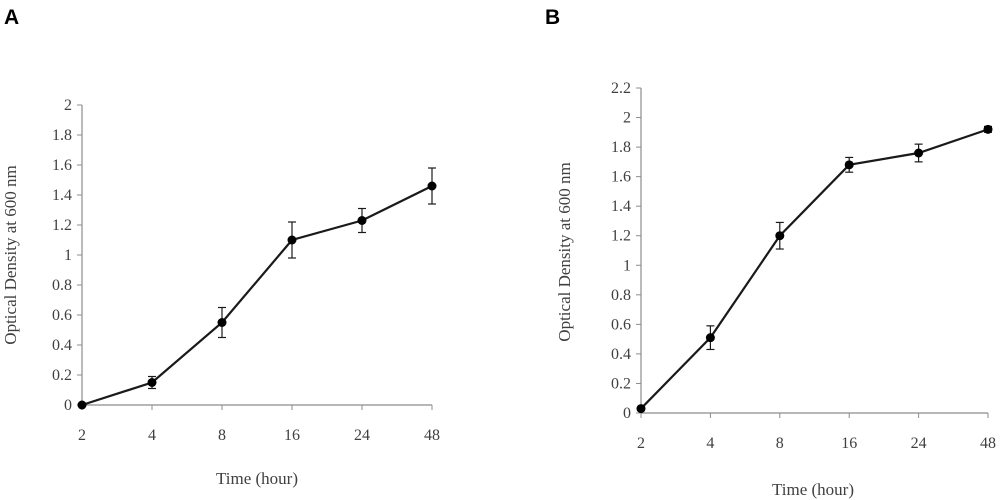 The height and width of the screenshot is (500, 1000). Describe the element at coordinates (222, 435) in the screenshot. I see `panel-a-x-tick-label: 8` at that location.